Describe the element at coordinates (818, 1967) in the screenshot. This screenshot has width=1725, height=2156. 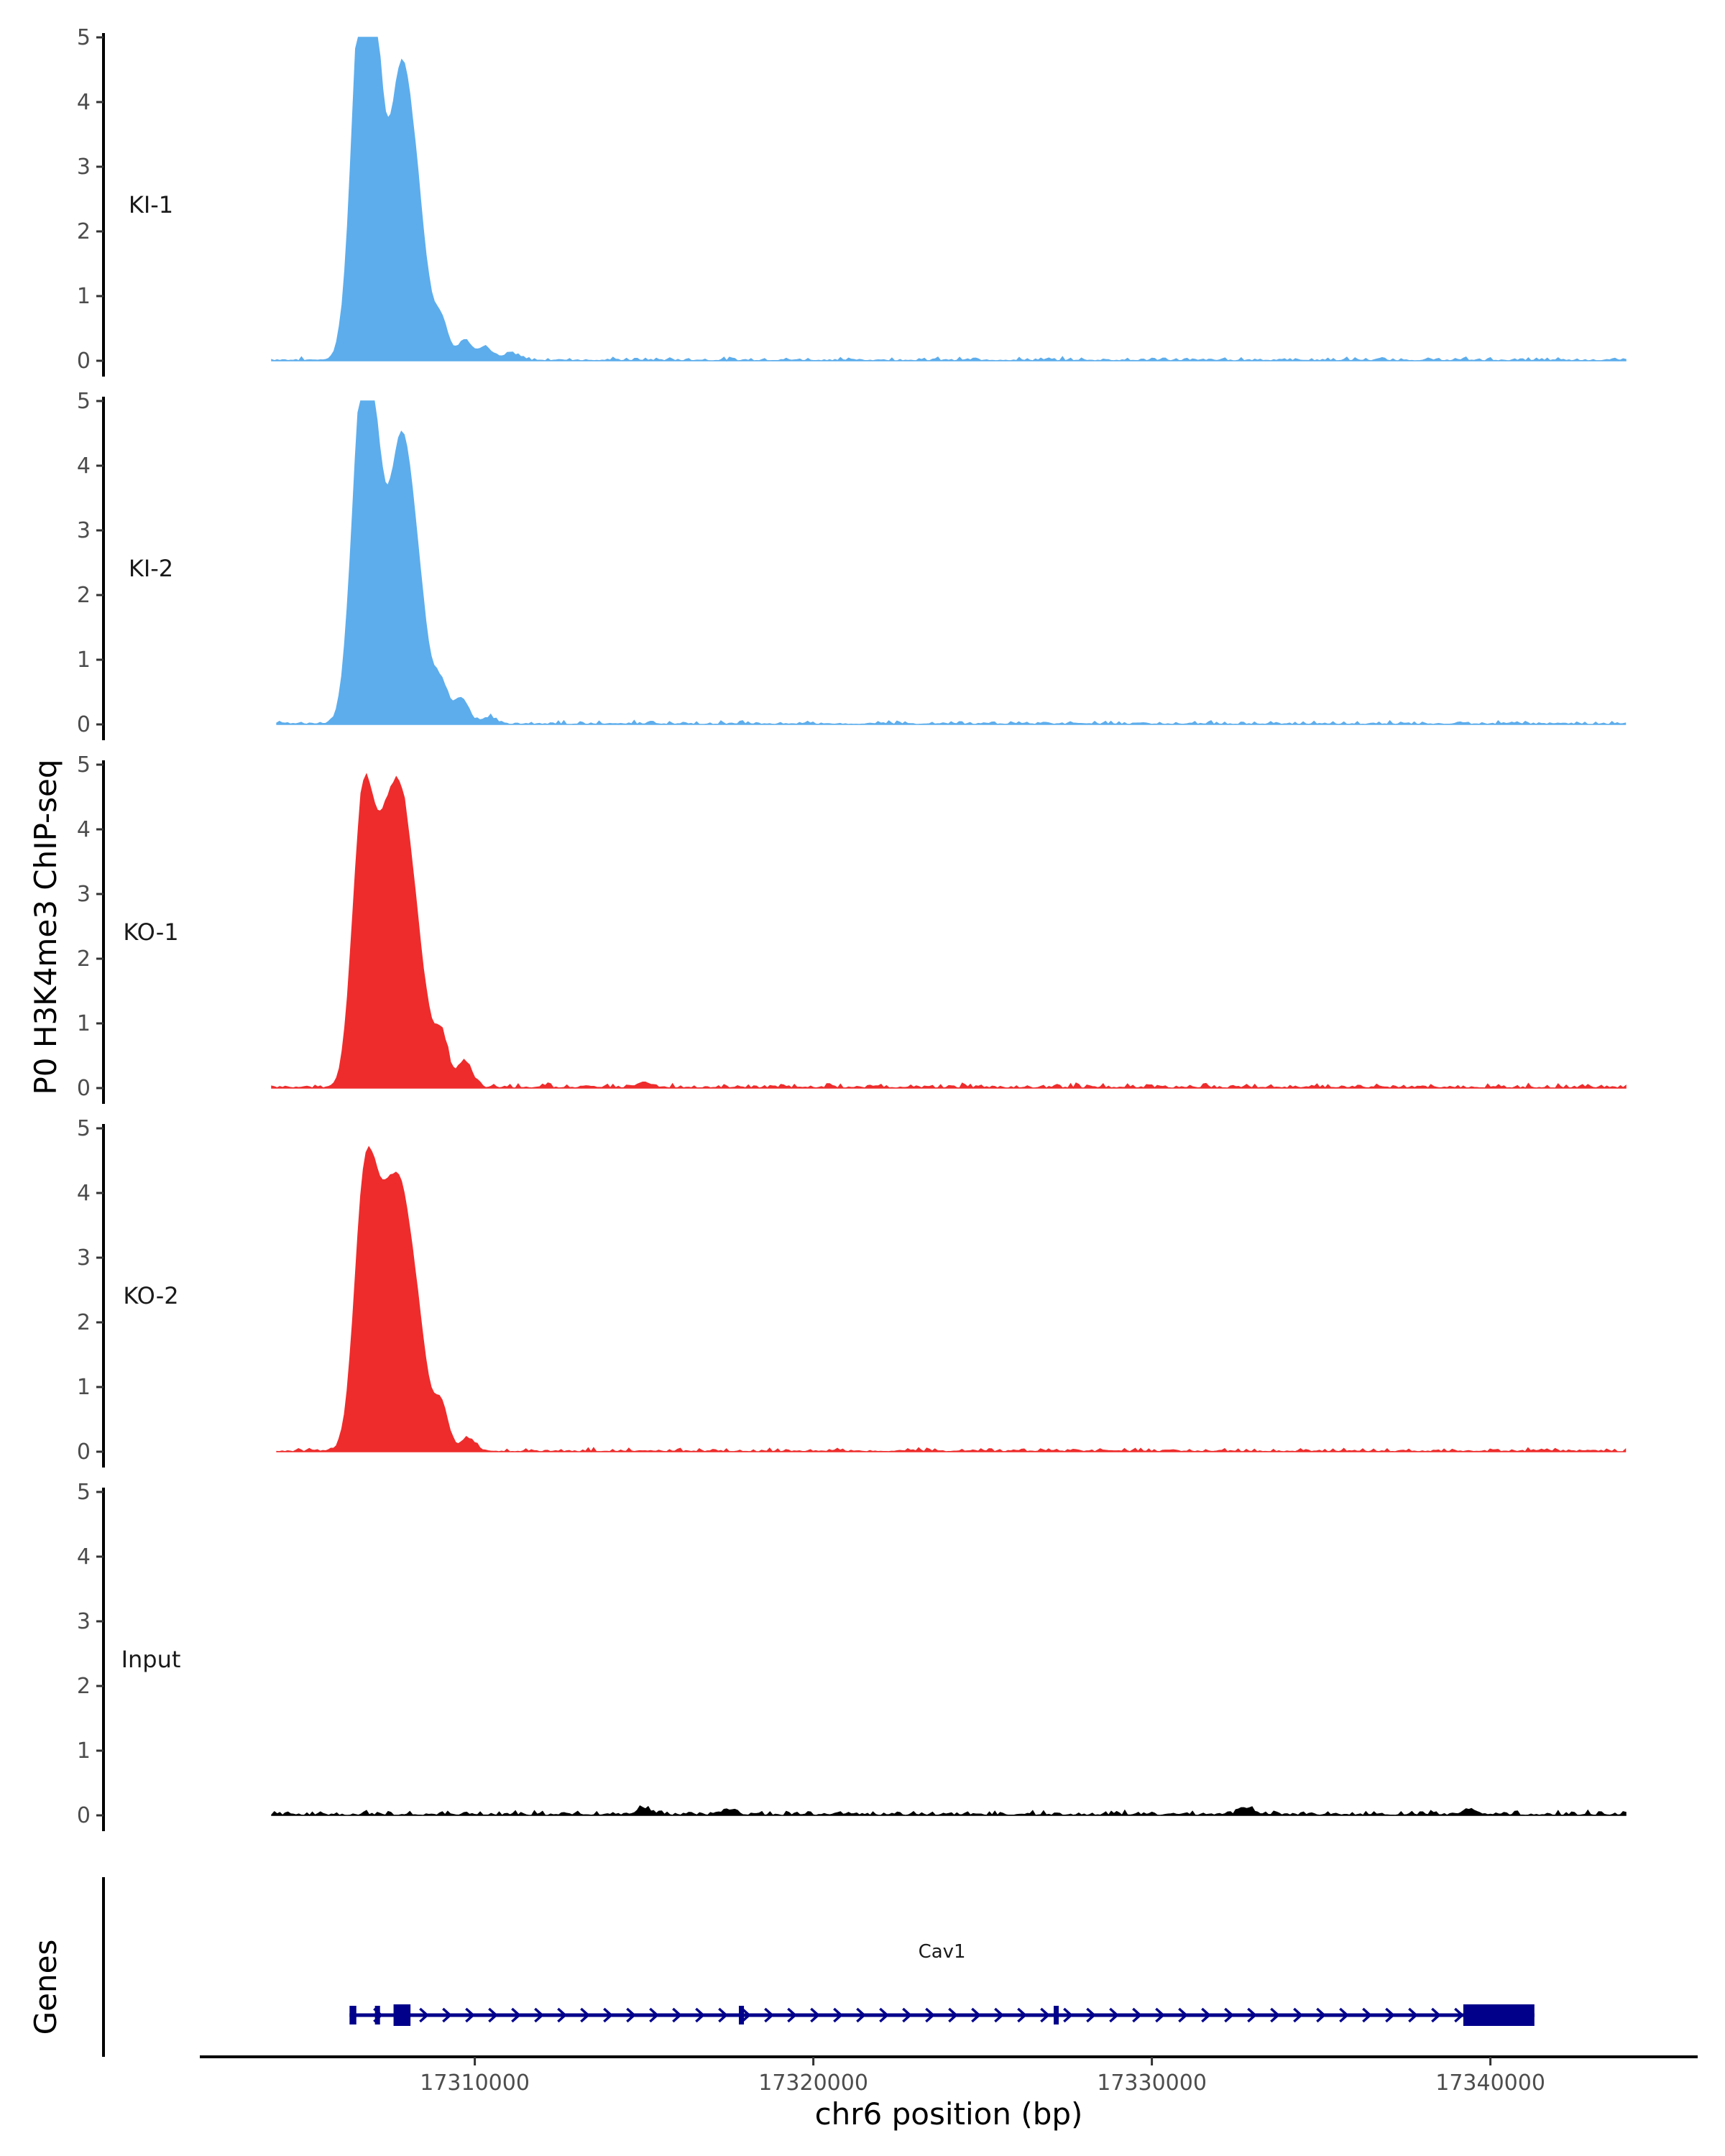
I see `genes-layer: Cav1` at that location.